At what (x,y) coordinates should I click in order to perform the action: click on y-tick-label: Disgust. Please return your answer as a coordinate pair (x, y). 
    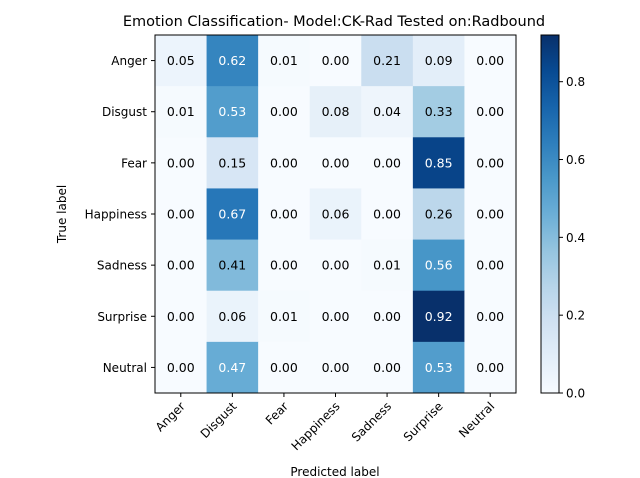
    Looking at the image, I should click on (124, 112).